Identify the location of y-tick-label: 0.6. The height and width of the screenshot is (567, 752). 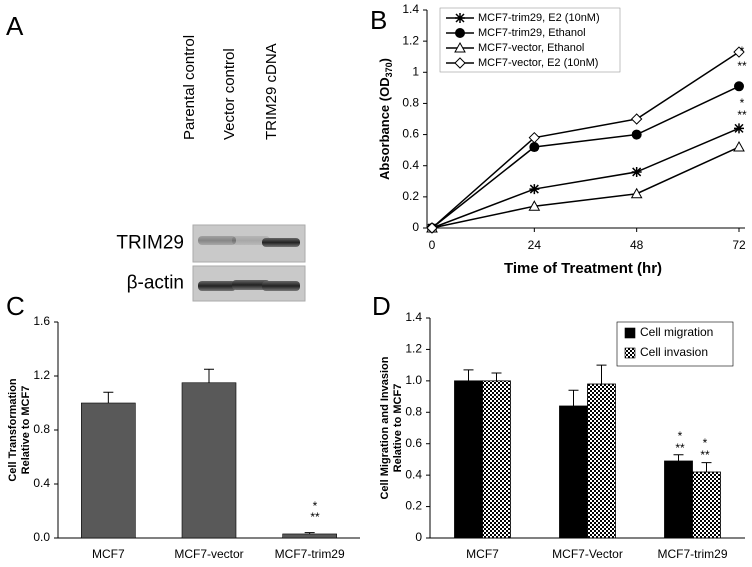
(410, 134).